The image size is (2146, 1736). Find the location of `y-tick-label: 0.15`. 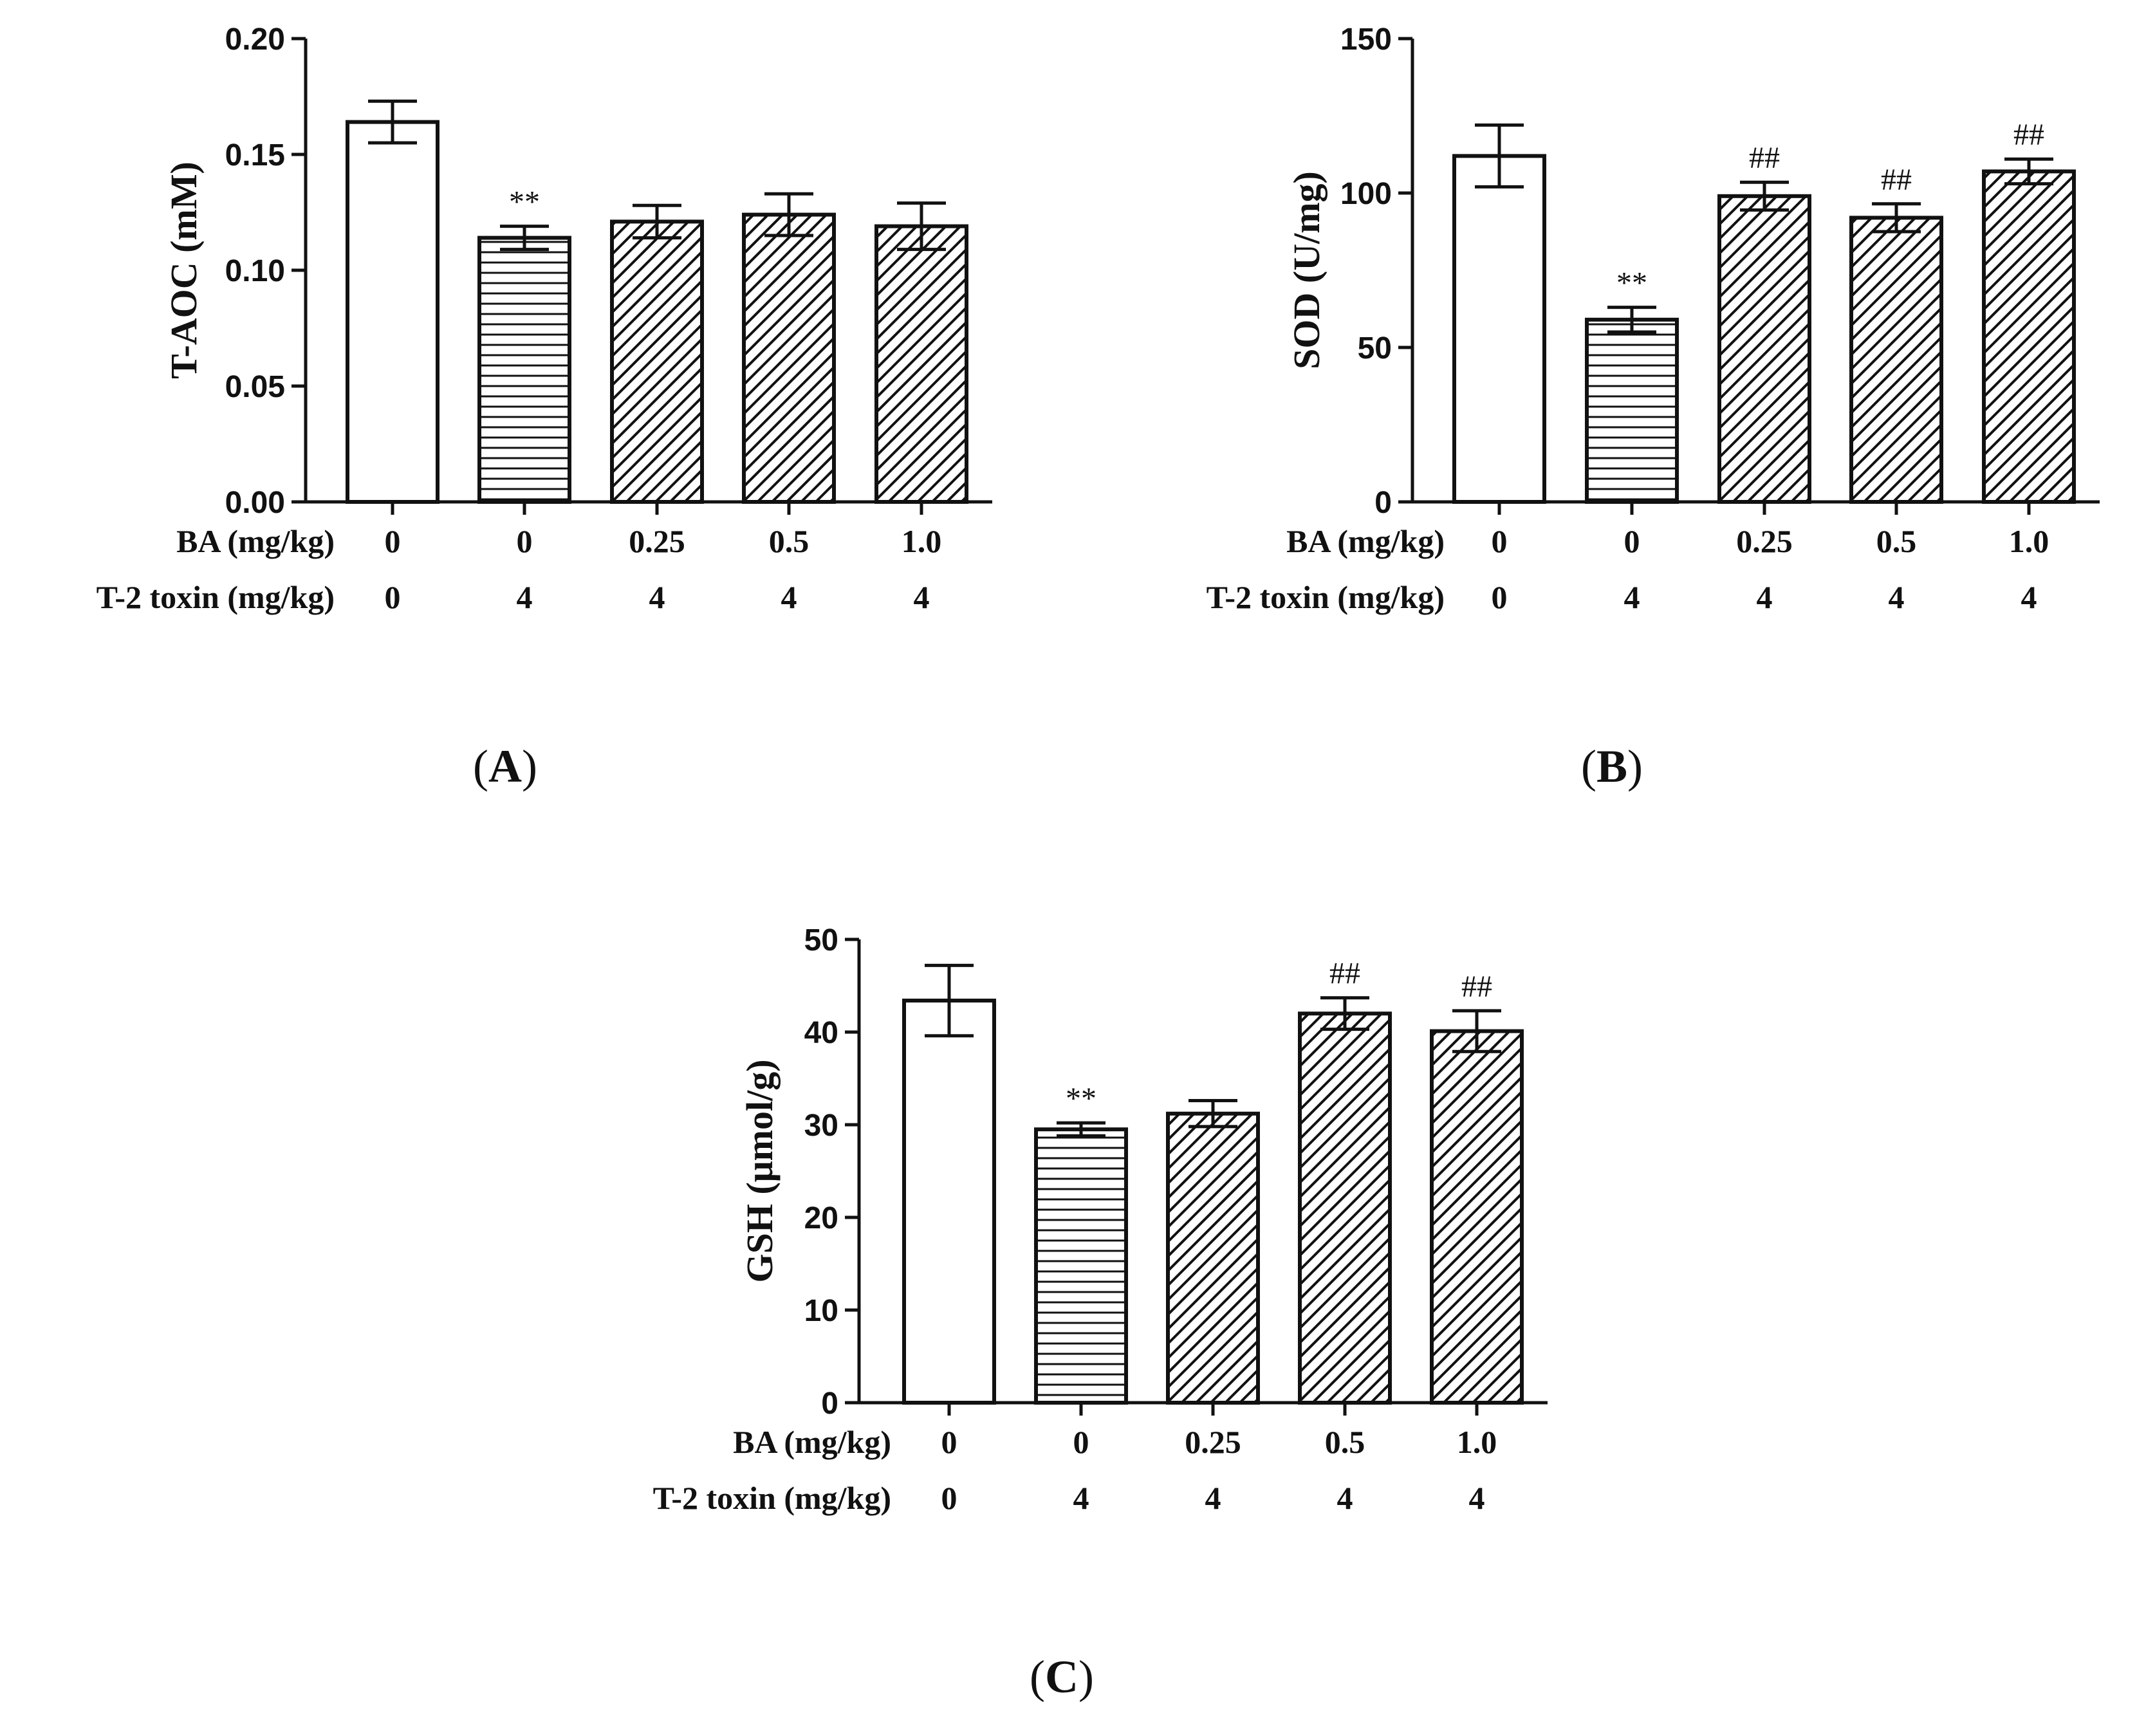

y-tick-label: 0.15 is located at coordinates (255, 155).